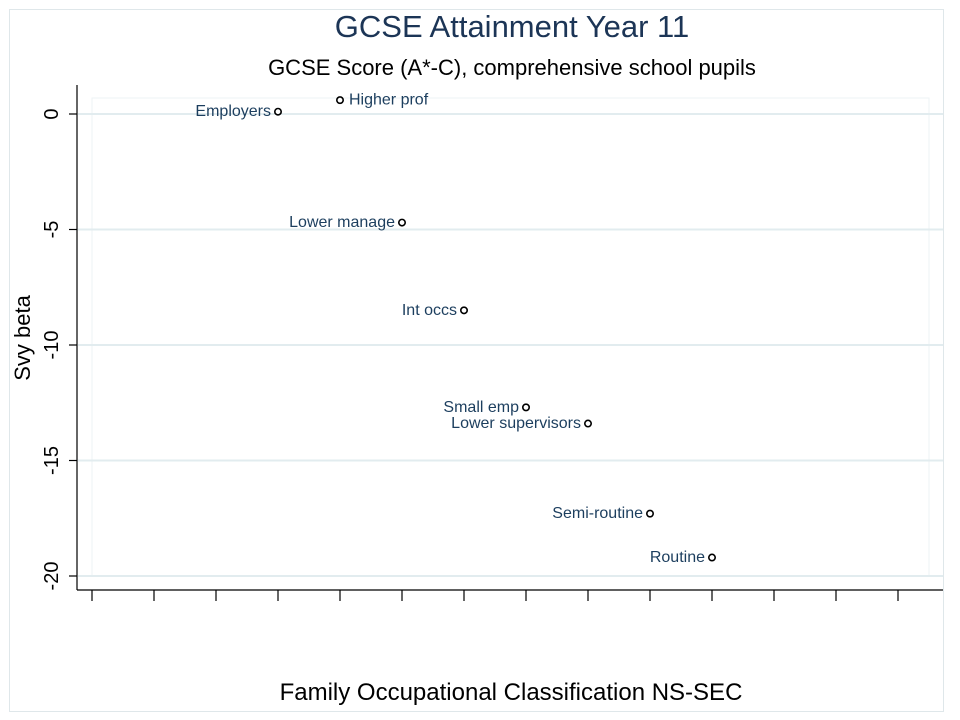 This screenshot has width=960, height=720. I want to click on data-point-label: Employers, so click(233, 111).